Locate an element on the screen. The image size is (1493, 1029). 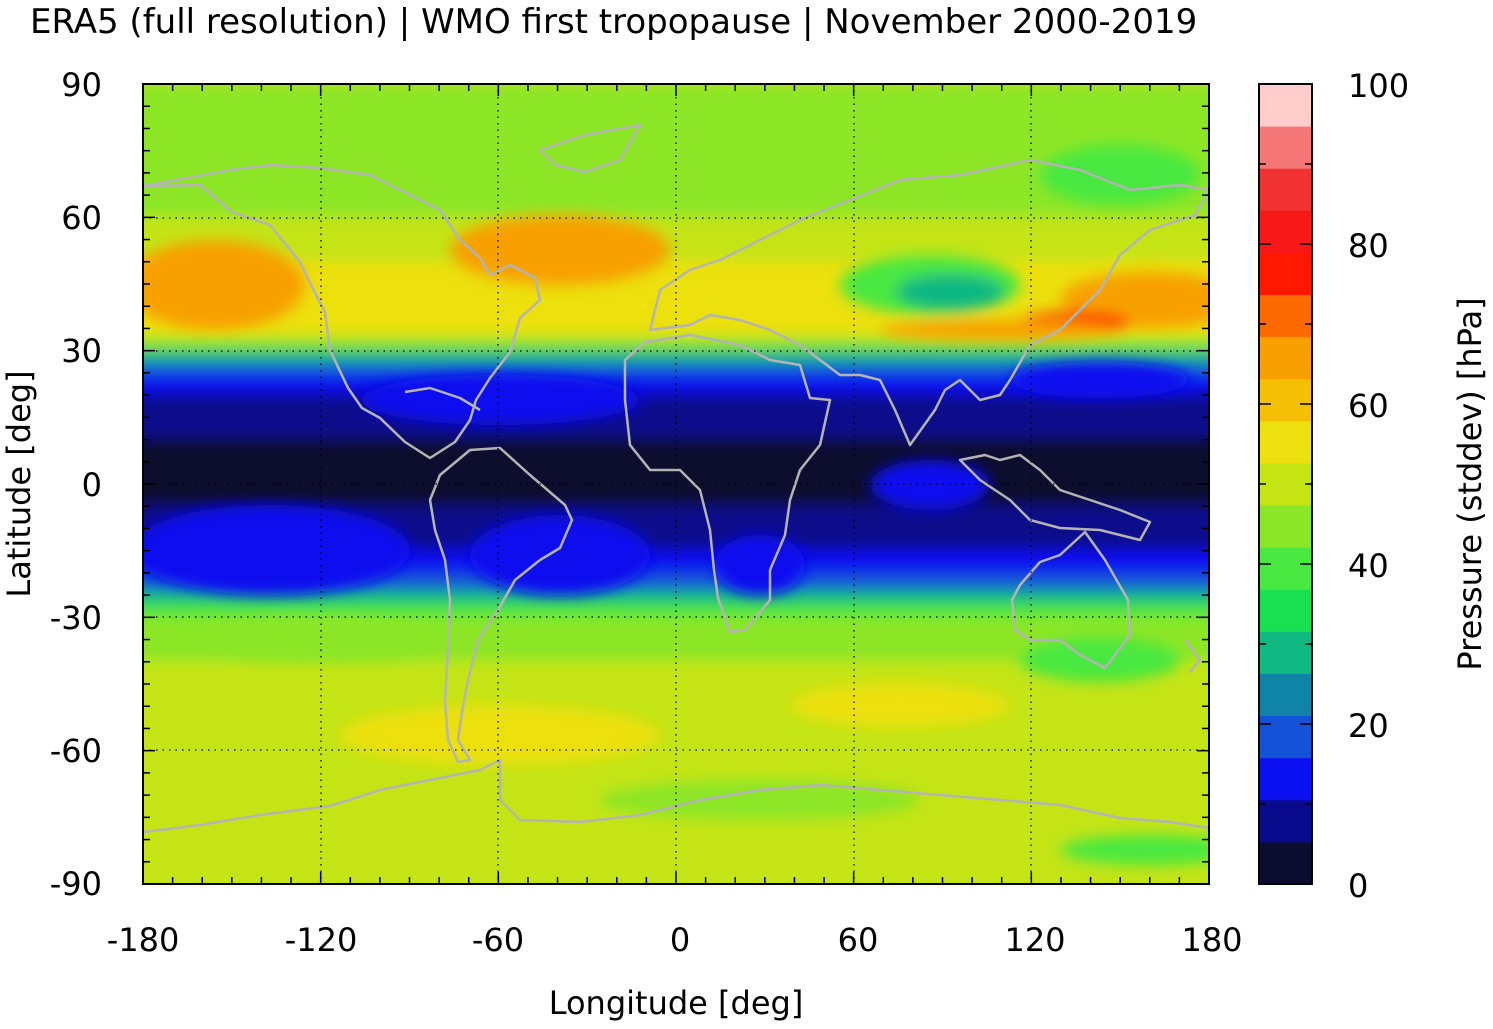
australia-coast is located at coordinates (1071, 600).